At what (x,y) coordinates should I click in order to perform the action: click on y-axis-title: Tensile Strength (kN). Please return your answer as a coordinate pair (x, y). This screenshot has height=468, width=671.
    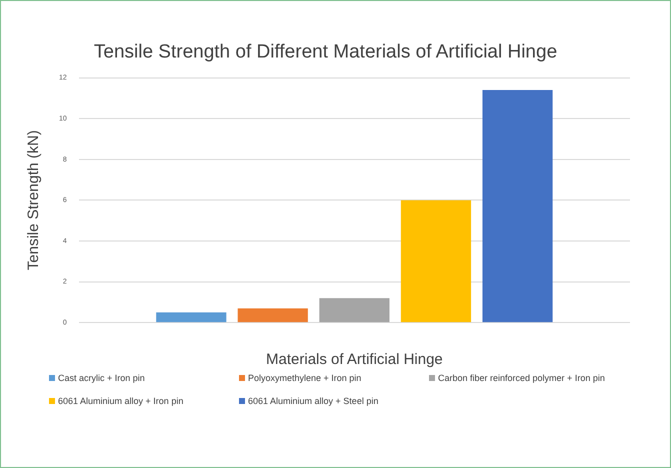
    Looking at the image, I should click on (33, 200).